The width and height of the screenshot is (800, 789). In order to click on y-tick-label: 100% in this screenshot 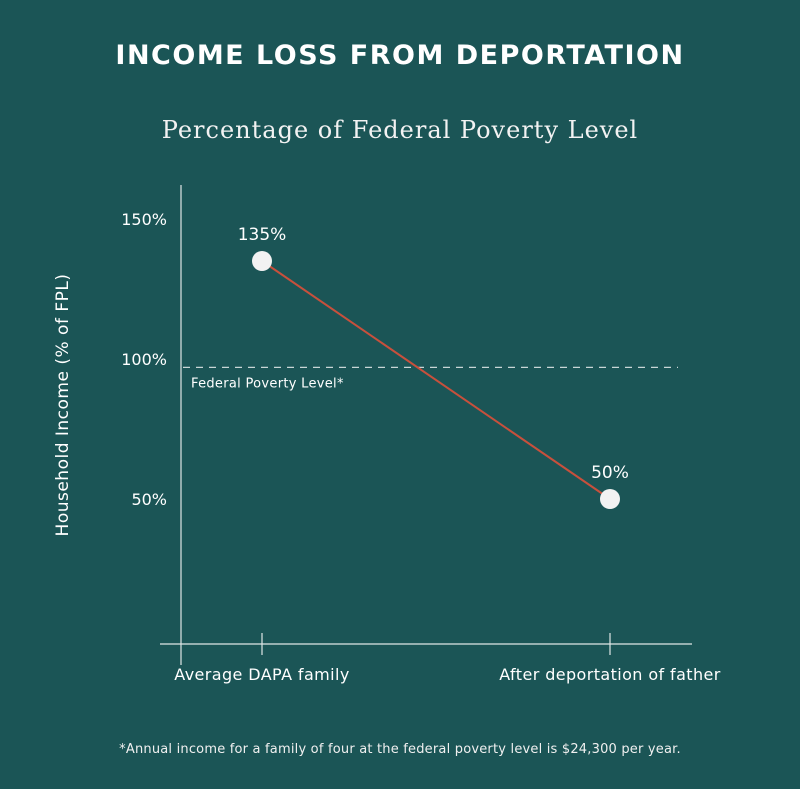, I will do `click(144, 359)`.